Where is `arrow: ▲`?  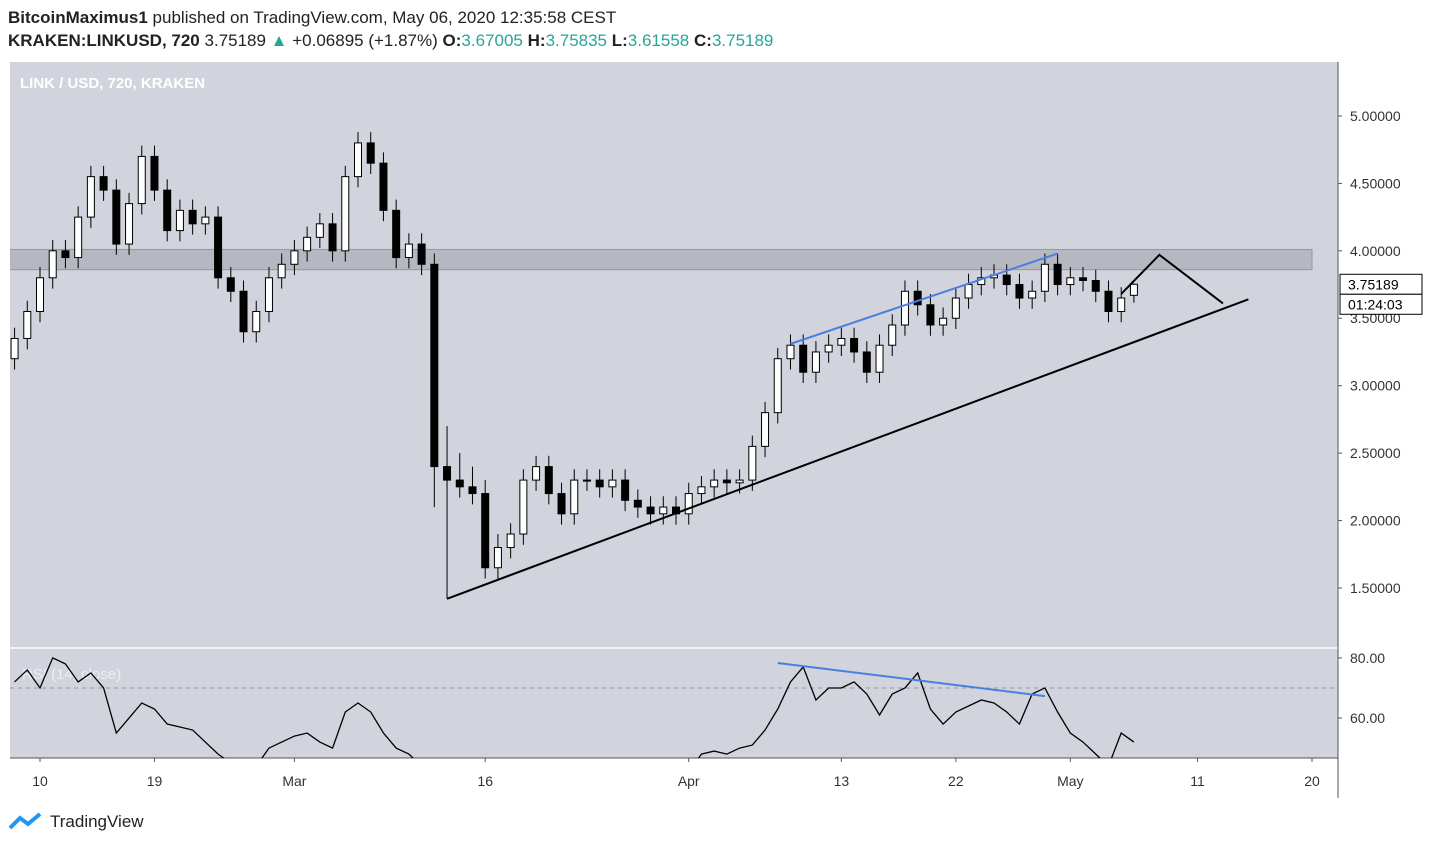 arrow: ▲ is located at coordinates (279, 40).